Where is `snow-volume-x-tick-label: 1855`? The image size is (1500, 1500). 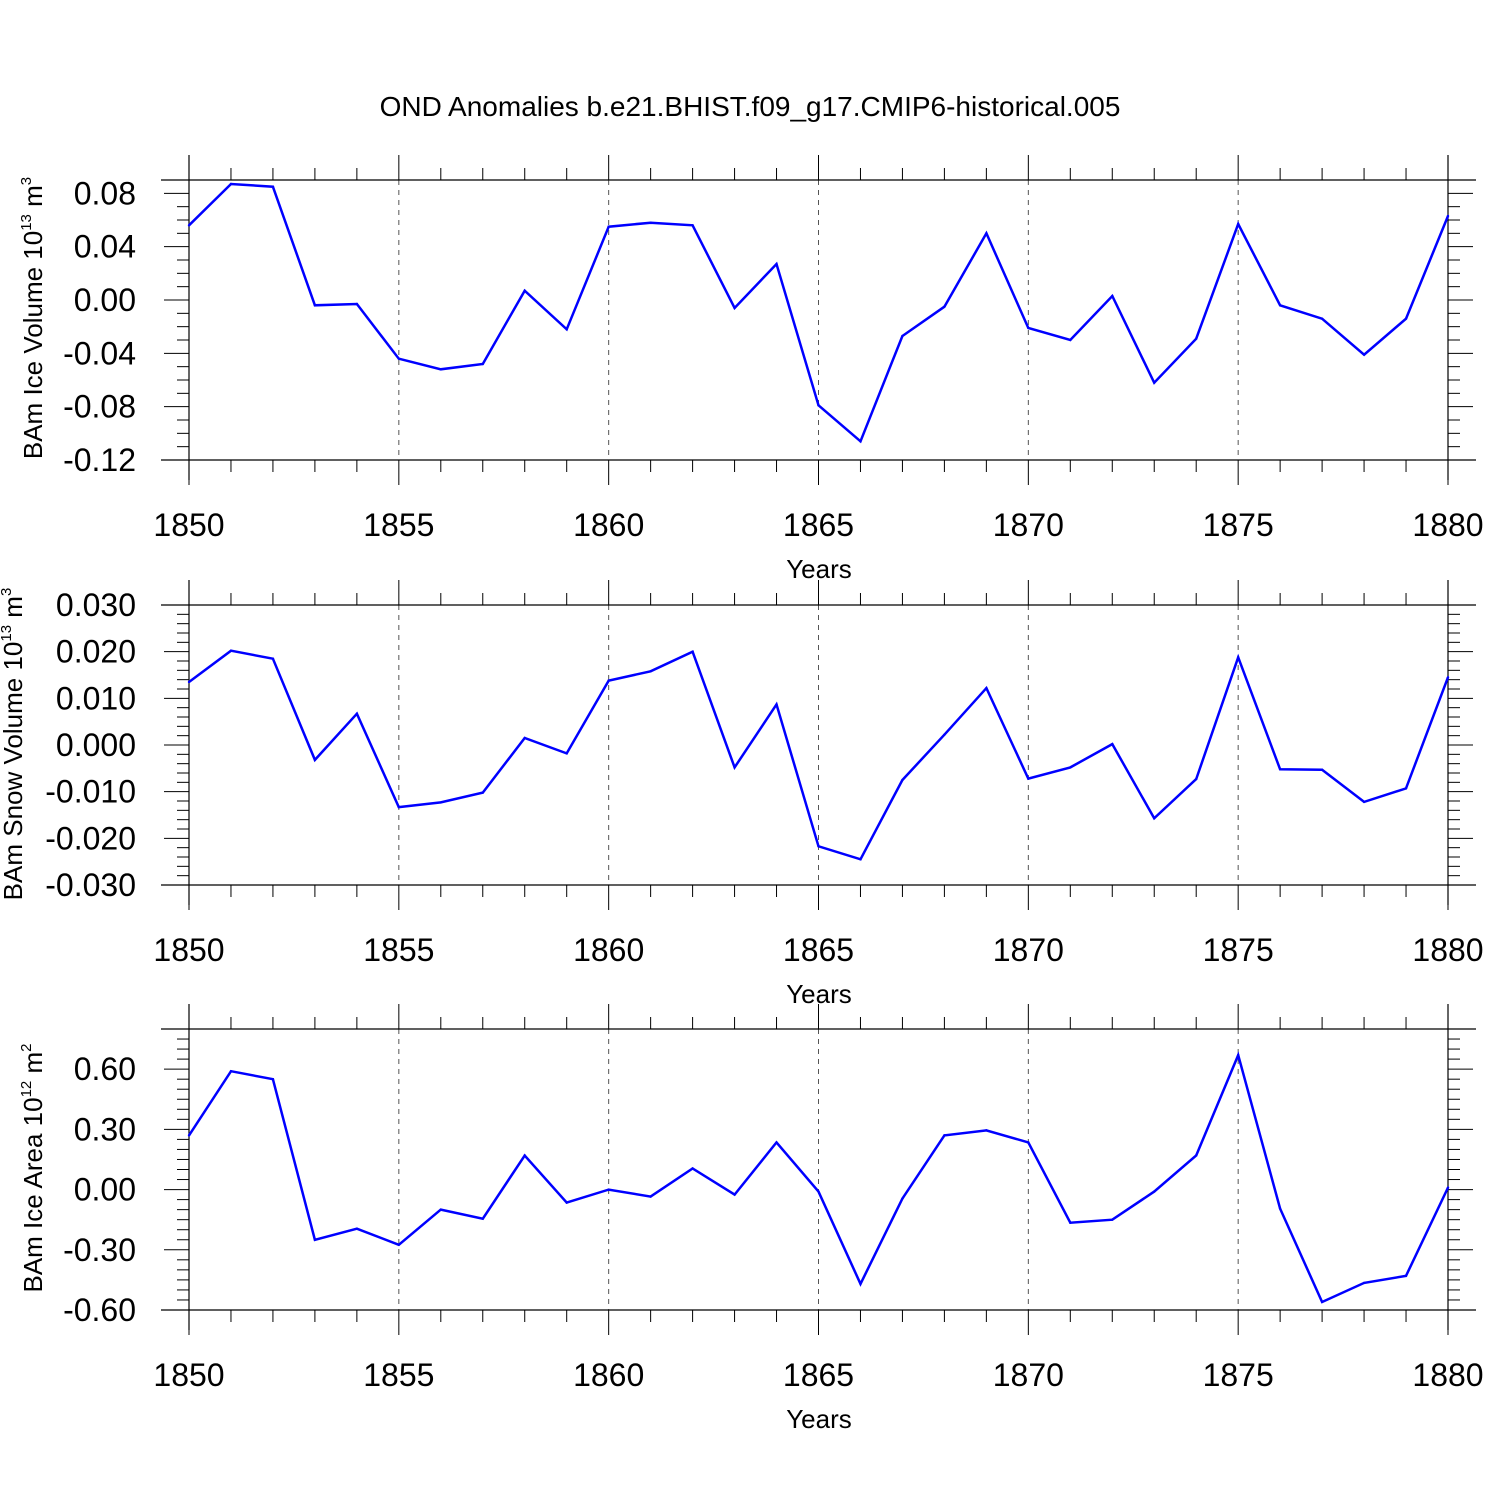 snow-volume-x-tick-label: 1855 is located at coordinates (398, 950).